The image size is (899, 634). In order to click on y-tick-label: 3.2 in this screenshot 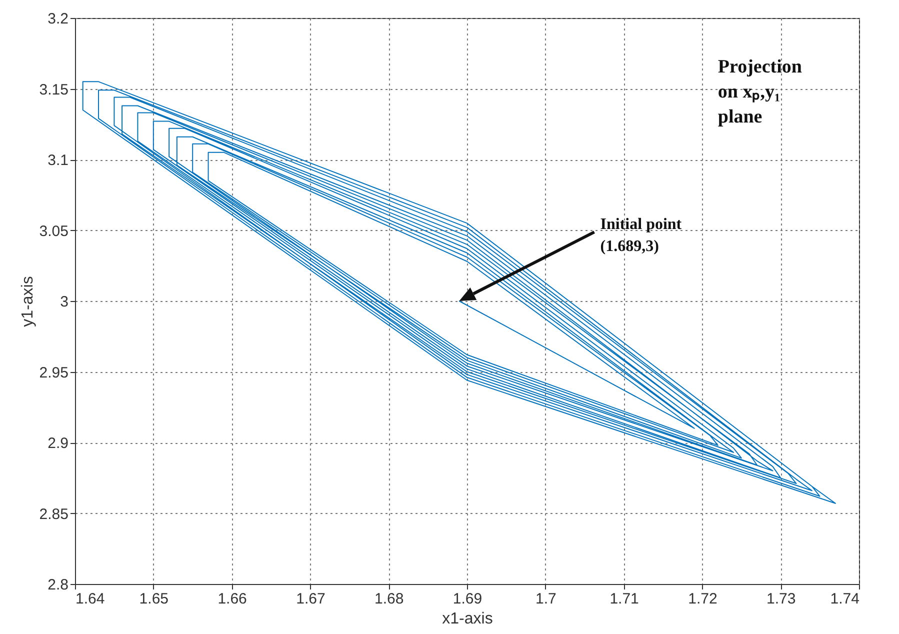, I will do `click(58, 19)`.